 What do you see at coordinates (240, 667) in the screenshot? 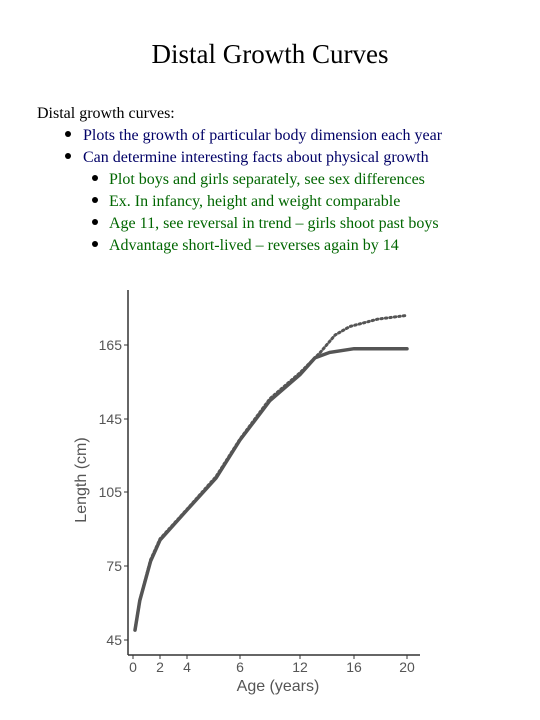
I see `x-tick-label: 6` at bounding box center [240, 667].